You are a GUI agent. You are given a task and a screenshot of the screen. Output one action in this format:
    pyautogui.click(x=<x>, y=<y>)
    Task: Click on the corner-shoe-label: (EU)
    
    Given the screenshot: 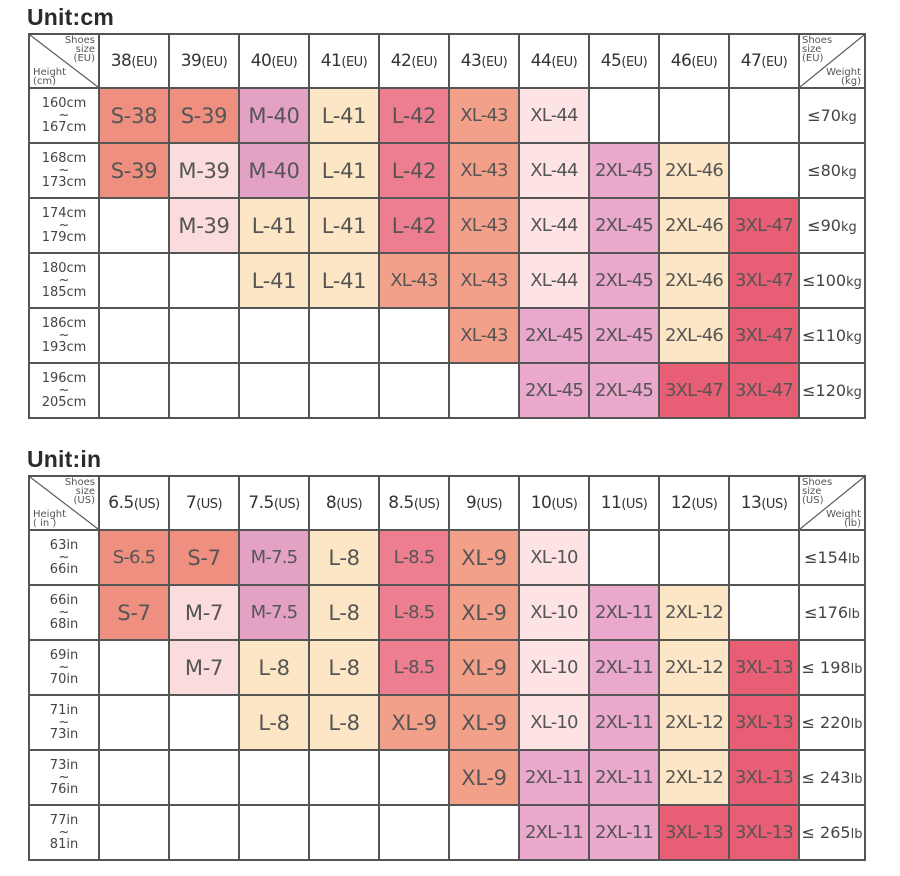 What is the action you would take?
    pyautogui.click(x=84, y=58)
    